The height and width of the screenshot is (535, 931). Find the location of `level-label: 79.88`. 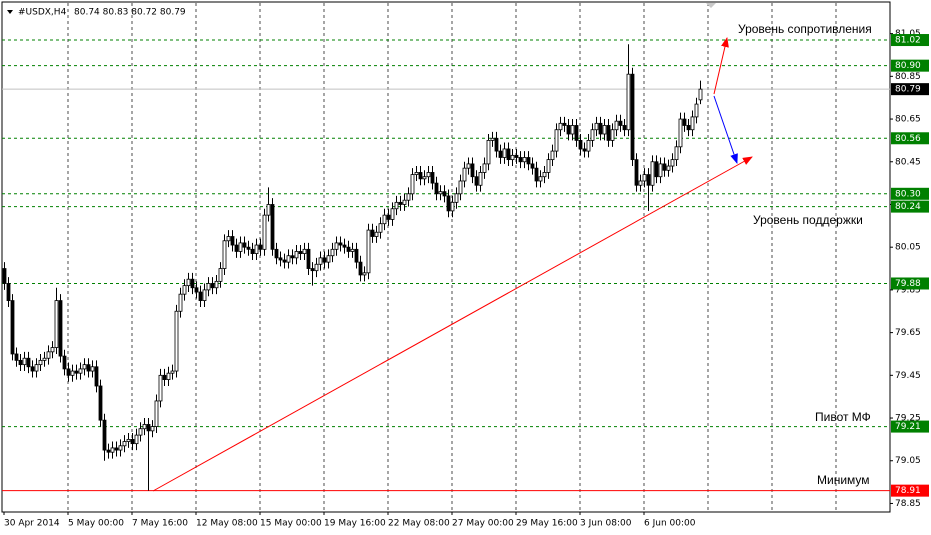

level-label: 79.88 is located at coordinates (908, 284).